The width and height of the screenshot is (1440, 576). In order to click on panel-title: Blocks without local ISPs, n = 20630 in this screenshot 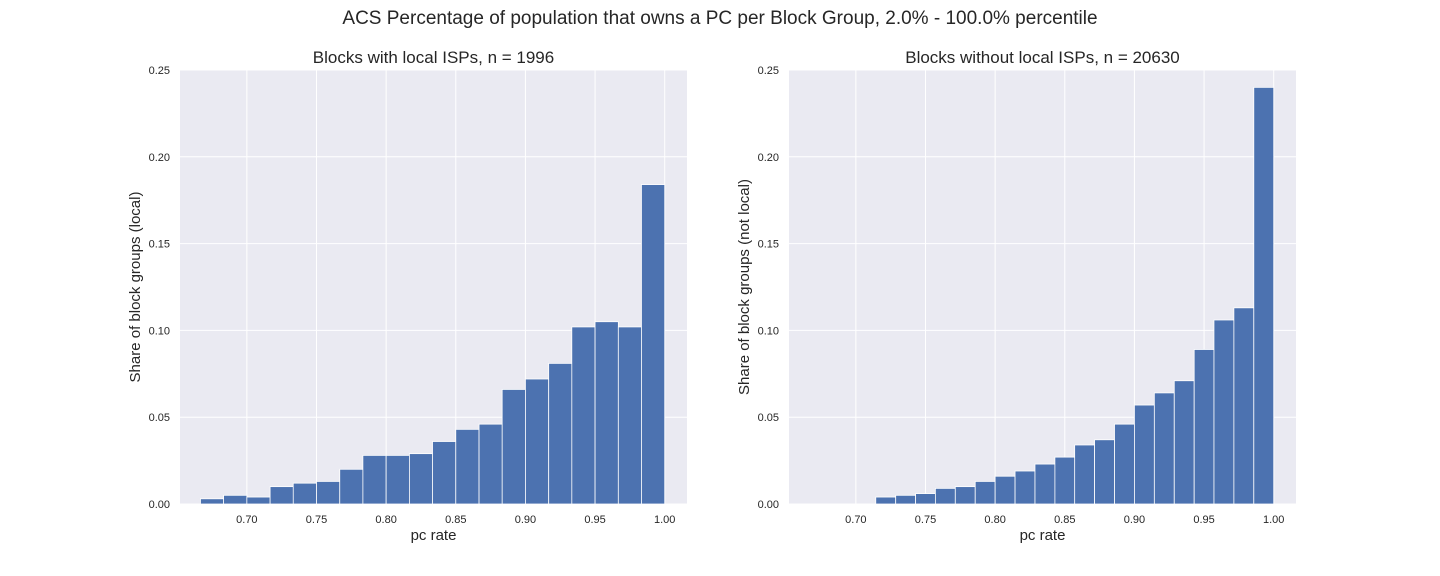, I will do `click(1042, 57)`.